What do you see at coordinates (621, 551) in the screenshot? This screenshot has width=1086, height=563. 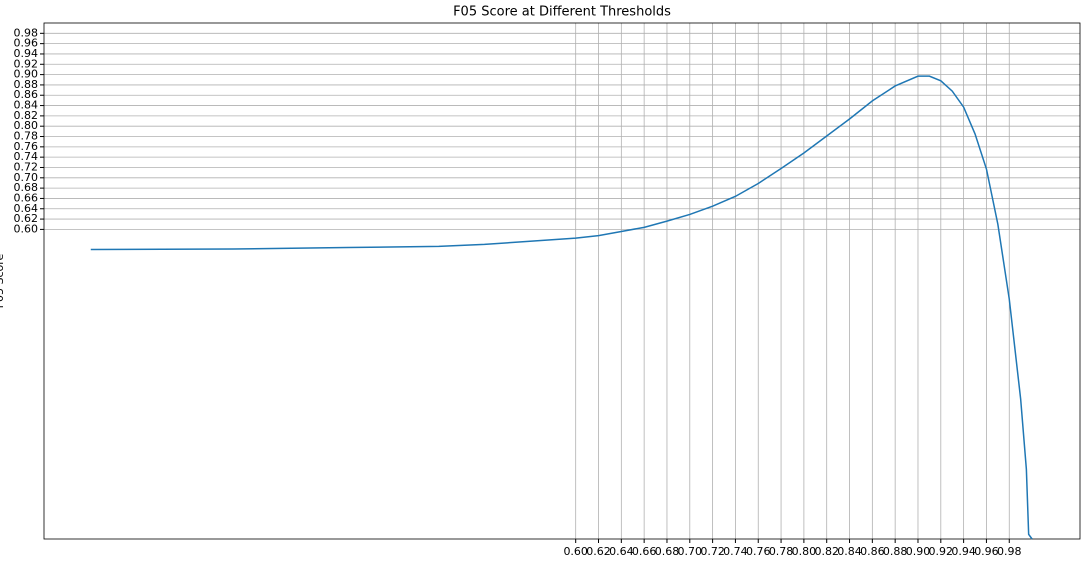 I see `x-tick-label: 0.64` at bounding box center [621, 551].